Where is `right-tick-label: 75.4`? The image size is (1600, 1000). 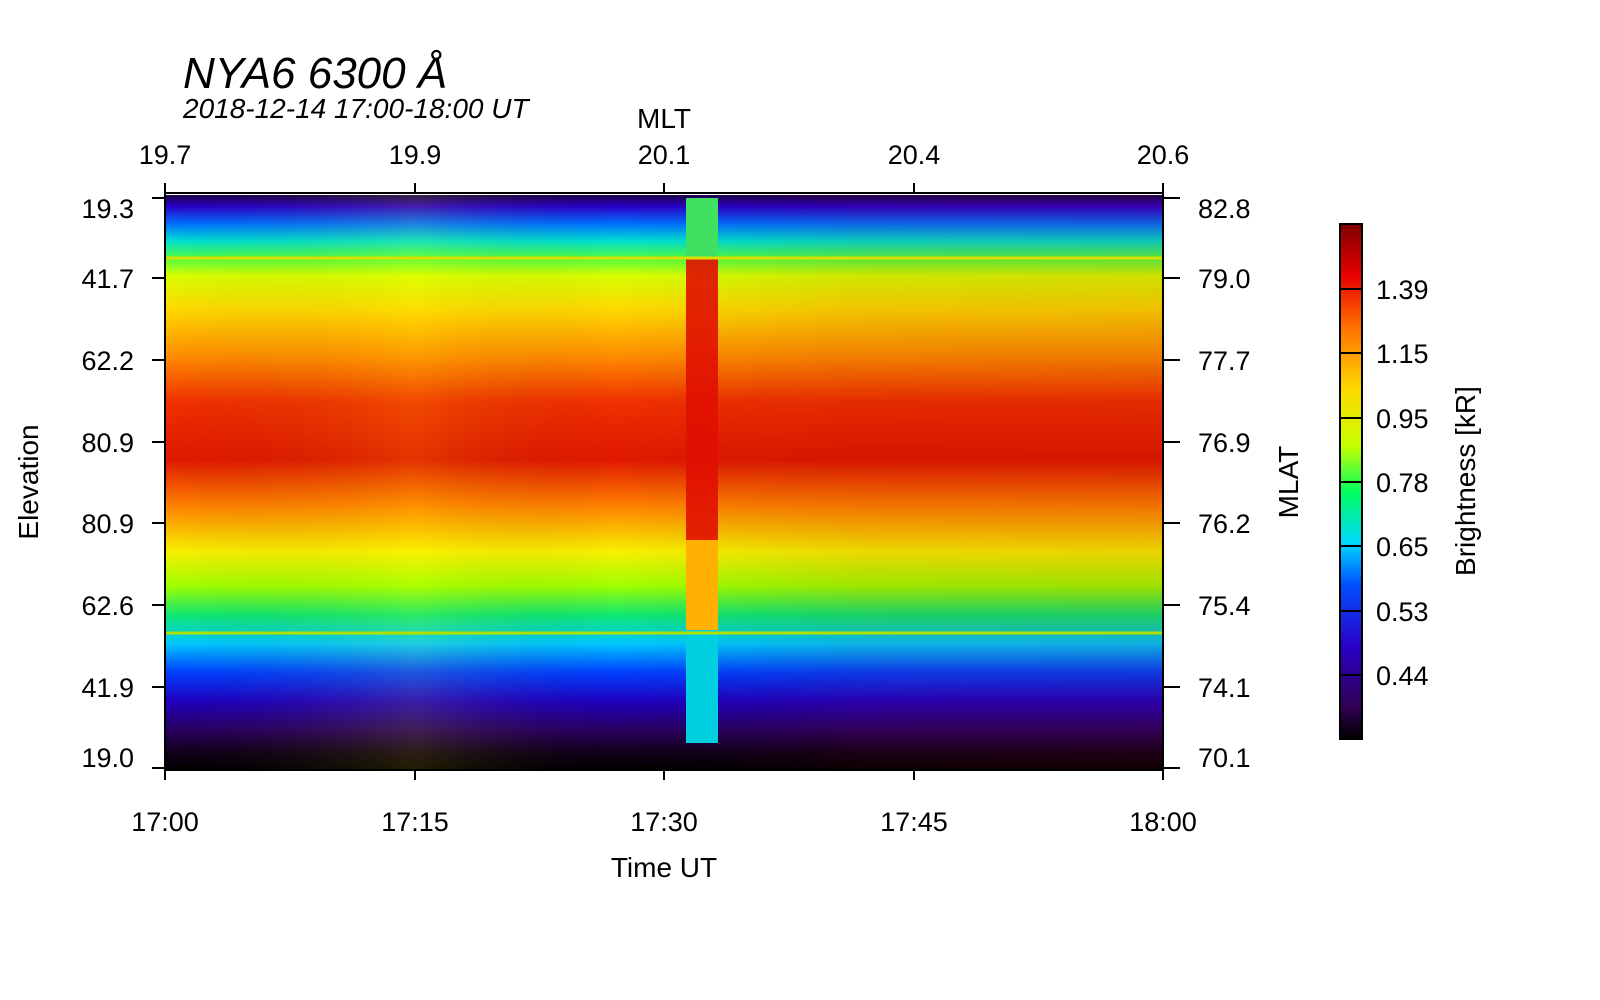
right-tick-label: 75.4 is located at coordinates (1224, 606).